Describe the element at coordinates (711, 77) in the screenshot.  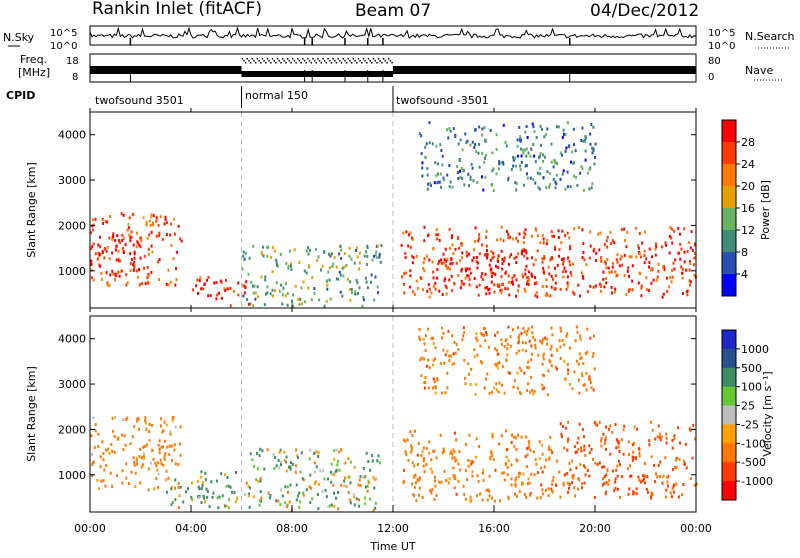
I see `nave-tick-bottom: 0` at that location.